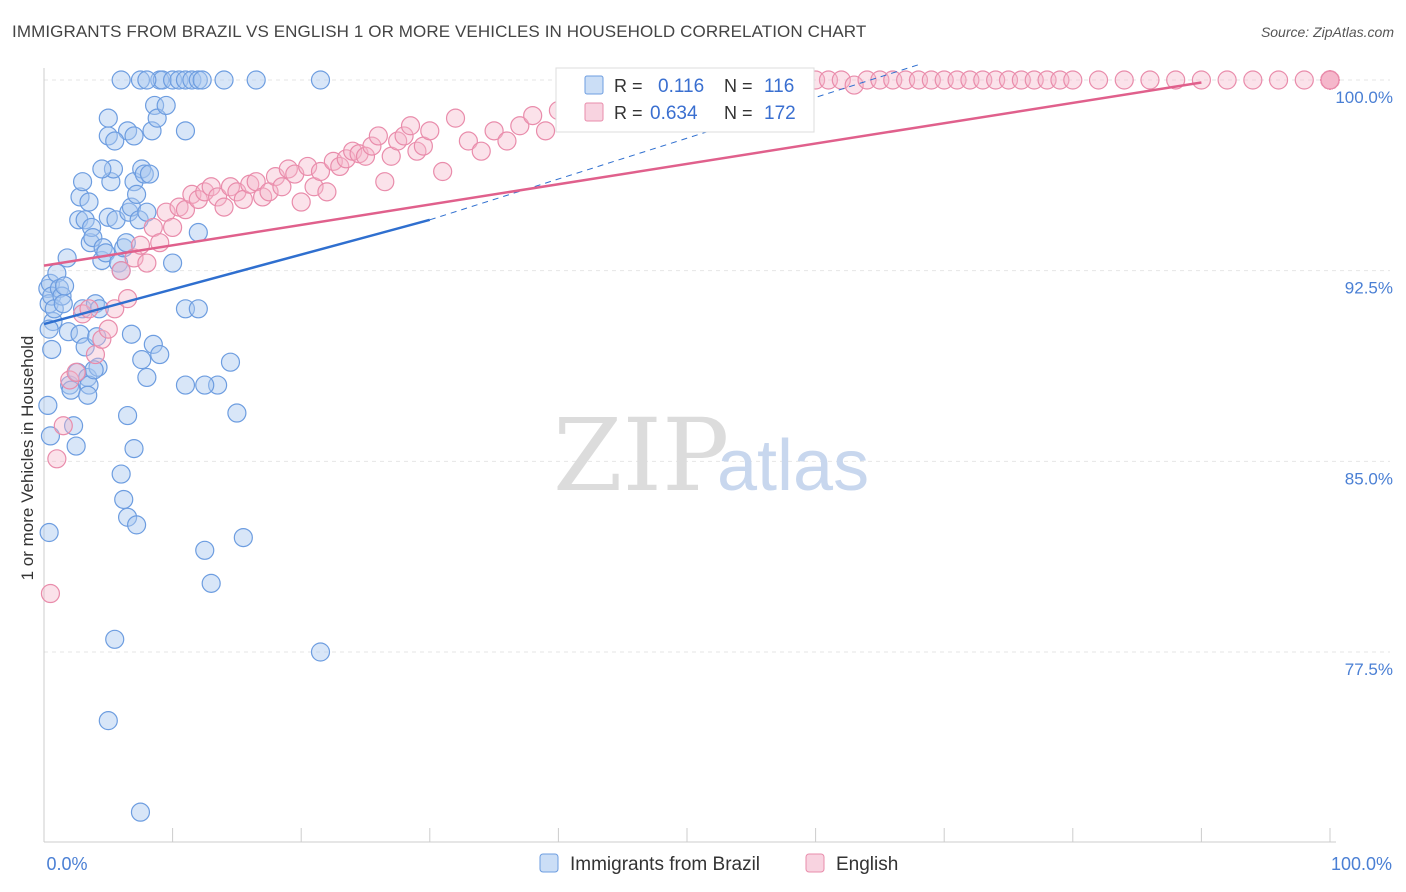 The image size is (1406, 892). I want to click on y-tick-label-2: 92.5%, so click(1369, 288).